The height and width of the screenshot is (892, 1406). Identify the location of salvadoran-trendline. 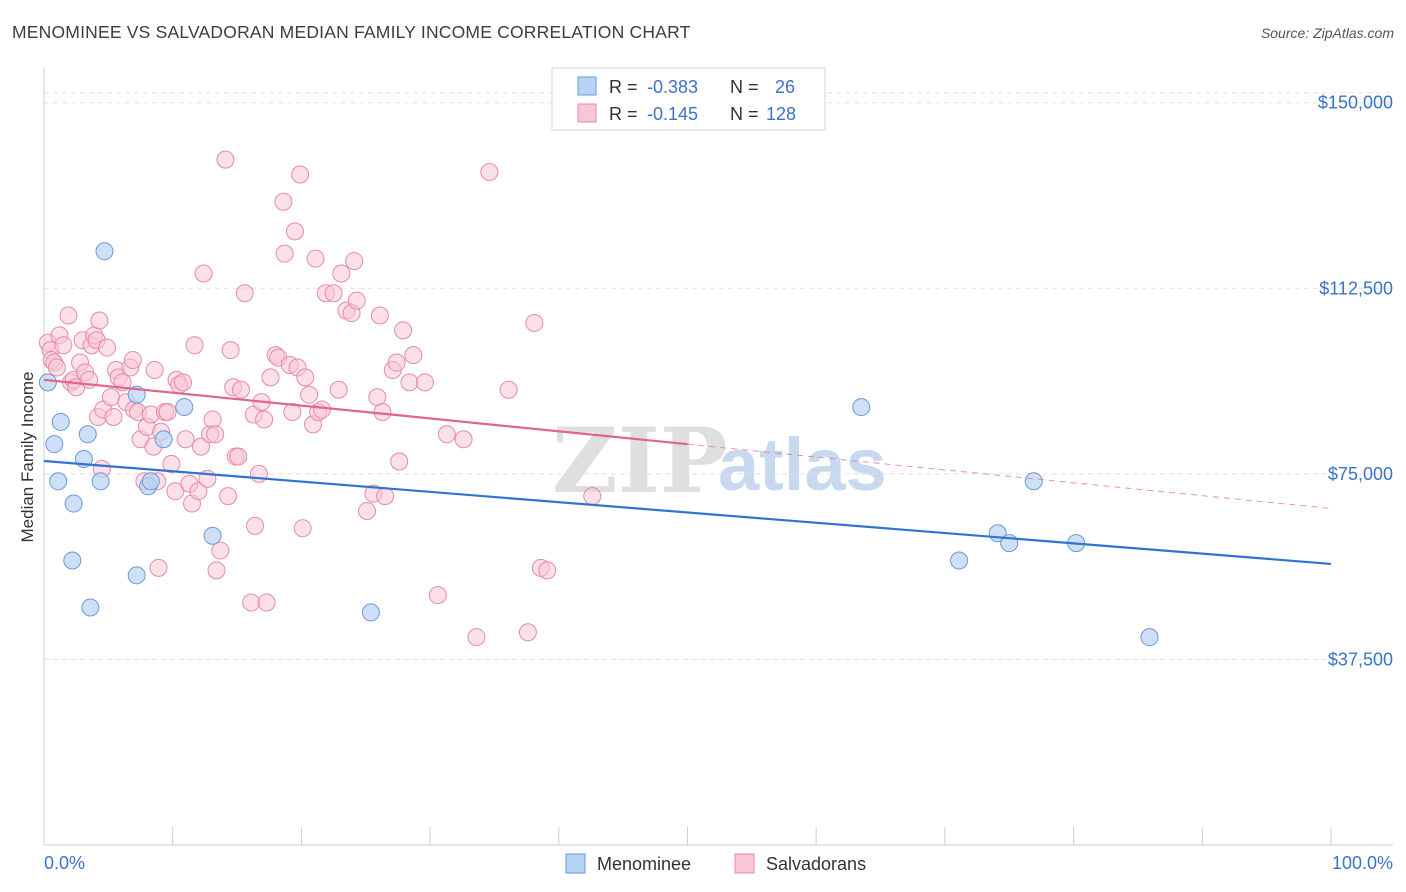
(365, 412).